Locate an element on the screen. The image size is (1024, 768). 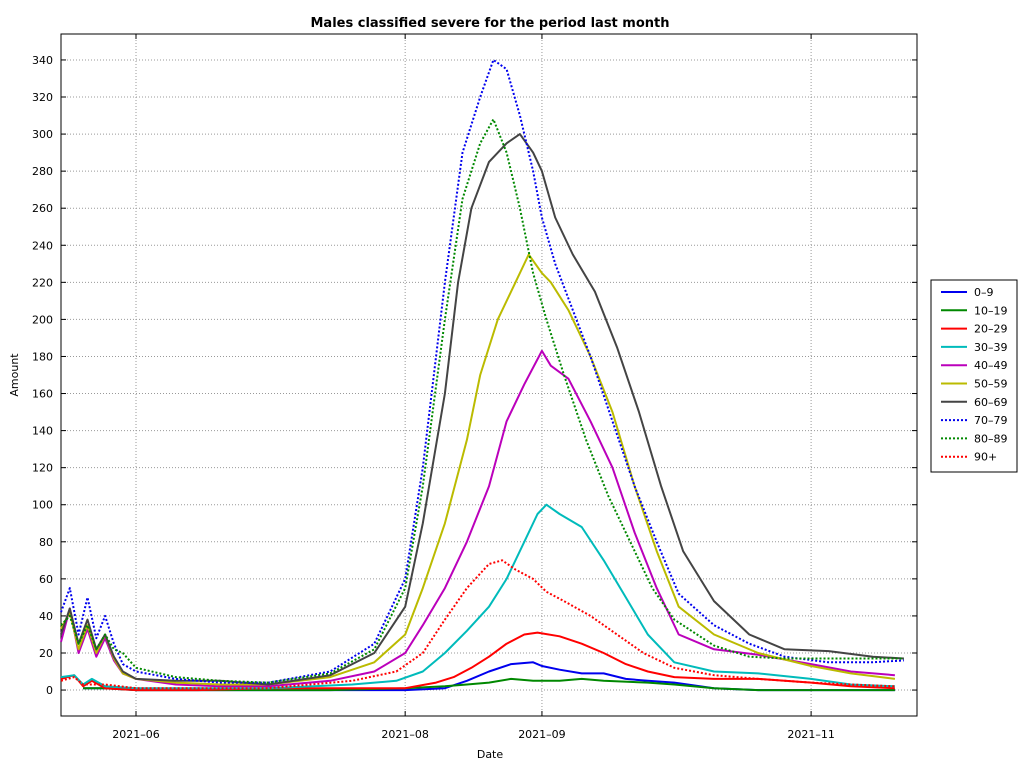
y-tick-label: 200 is located at coordinates (42, 319).